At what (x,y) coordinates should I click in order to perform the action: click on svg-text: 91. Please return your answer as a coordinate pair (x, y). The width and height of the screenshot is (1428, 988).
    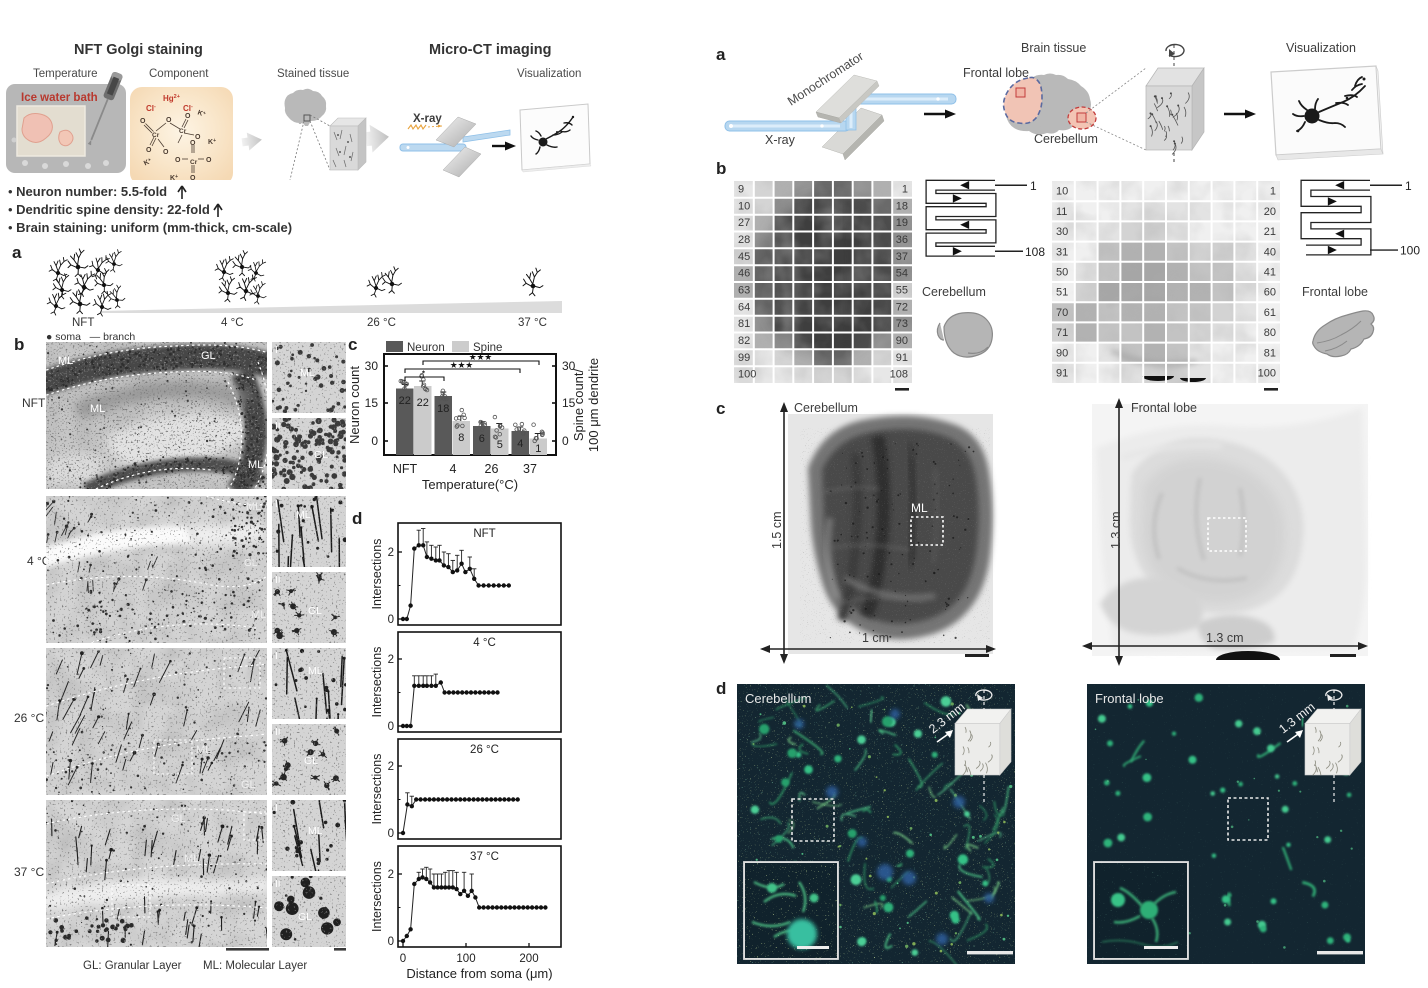
    Looking at the image, I should click on (1062, 374).